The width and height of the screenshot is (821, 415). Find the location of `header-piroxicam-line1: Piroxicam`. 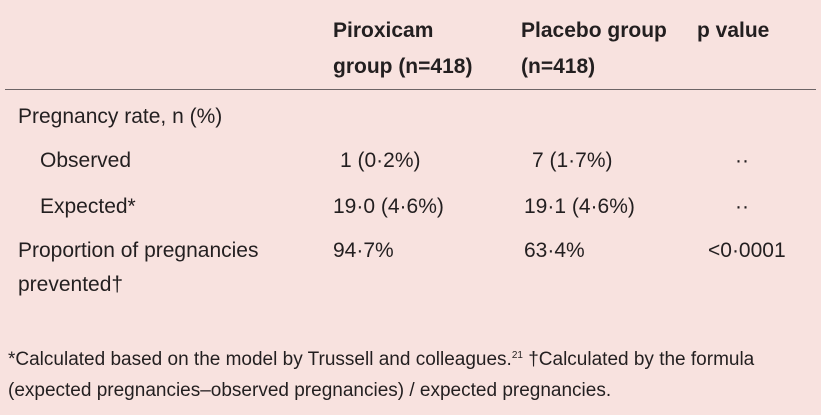

header-piroxicam-line1: Piroxicam is located at coordinates (383, 30).